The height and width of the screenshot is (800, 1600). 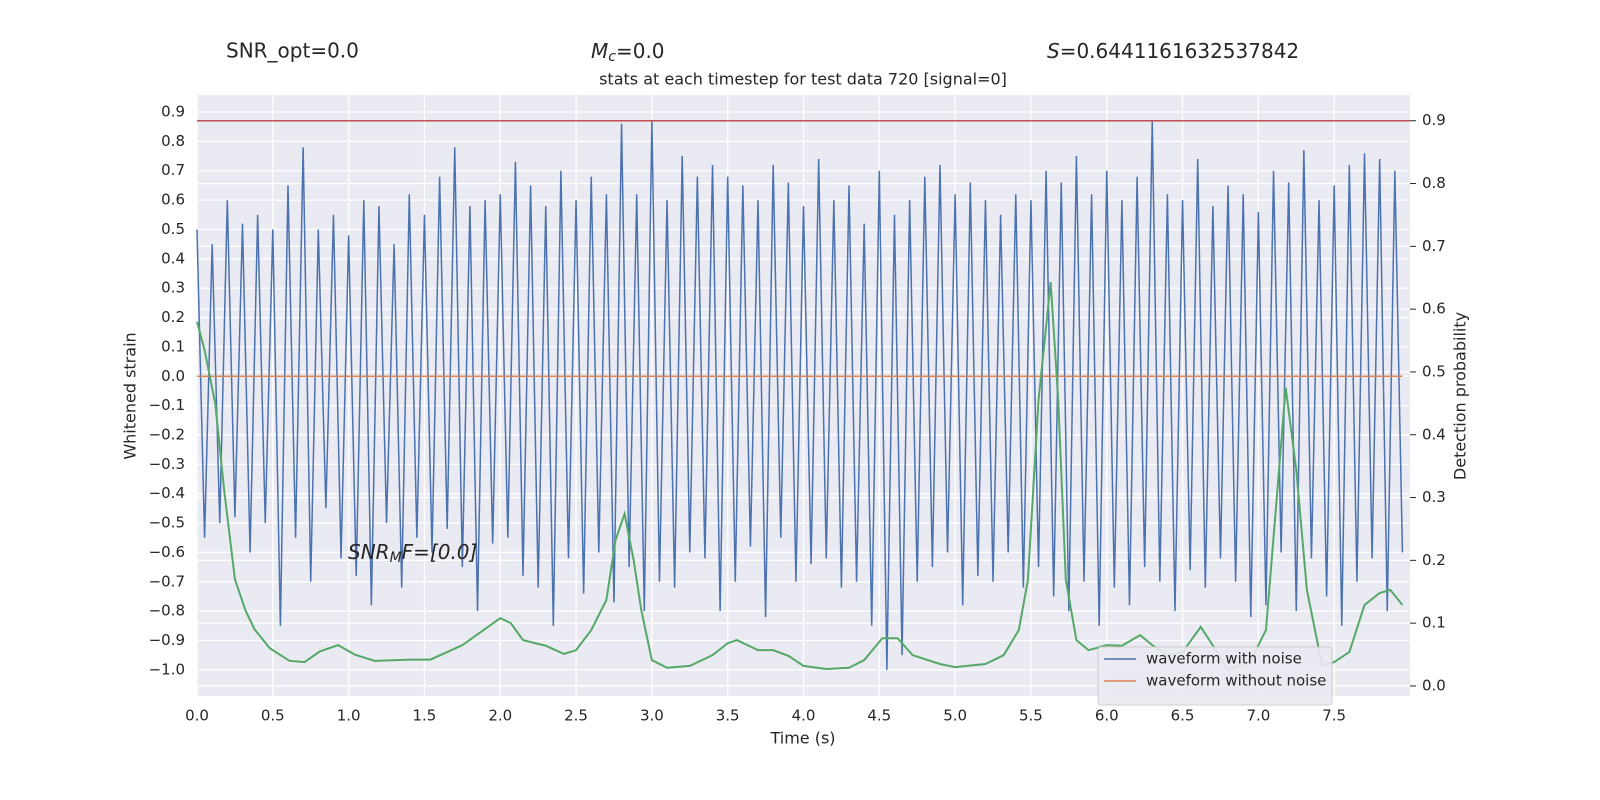 What do you see at coordinates (1053, 51) in the screenshot?
I see `annotation-symbol: S` at bounding box center [1053, 51].